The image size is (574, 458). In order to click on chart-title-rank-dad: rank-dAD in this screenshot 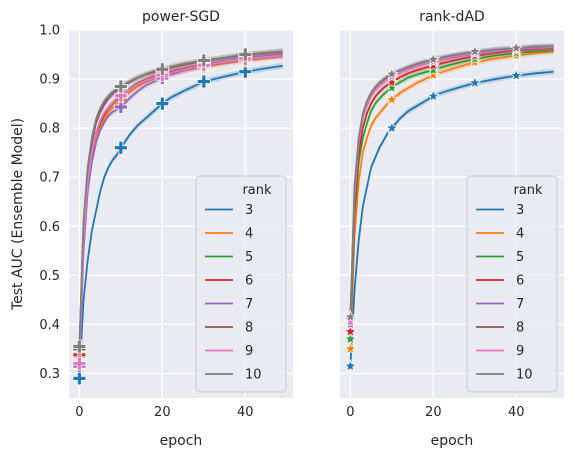, I will do `click(452, 17)`.